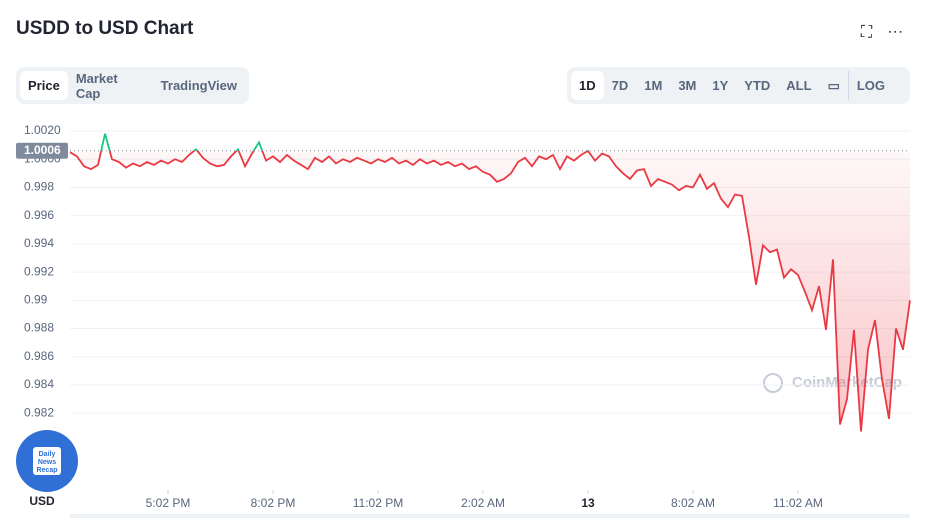 This screenshot has height=521, width=941. I want to click on tab: Price, so click(44, 85).